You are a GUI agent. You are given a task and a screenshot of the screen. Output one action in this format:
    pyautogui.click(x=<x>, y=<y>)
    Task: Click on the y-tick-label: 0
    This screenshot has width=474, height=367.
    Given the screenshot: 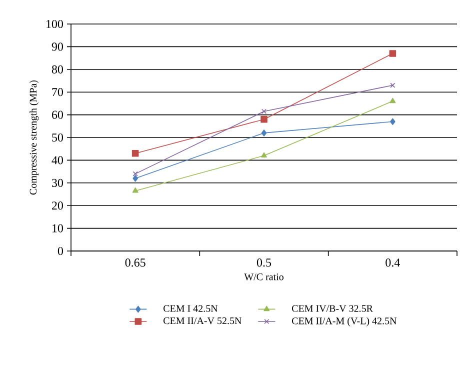 What is the action you would take?
    pyautogui.click(x=61, y=251)
    